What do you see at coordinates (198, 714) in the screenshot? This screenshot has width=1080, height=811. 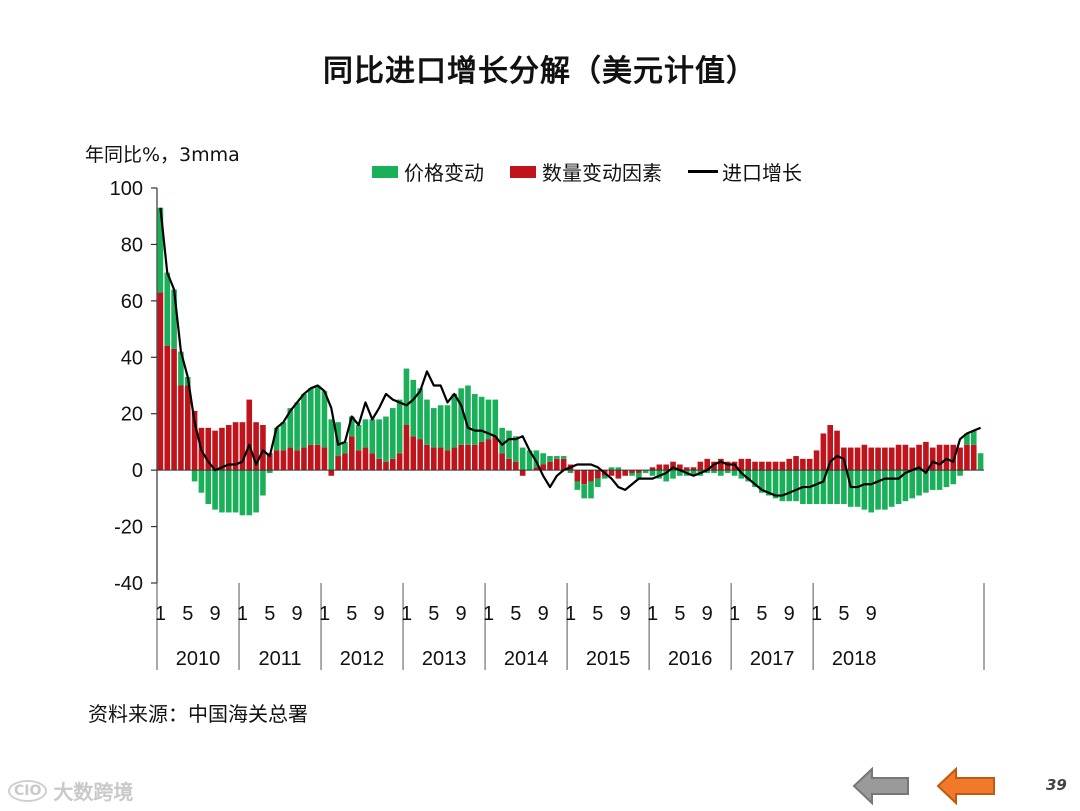 I see `source-note: 资料来源：中国海关总署` at bounding box center [198, 714].